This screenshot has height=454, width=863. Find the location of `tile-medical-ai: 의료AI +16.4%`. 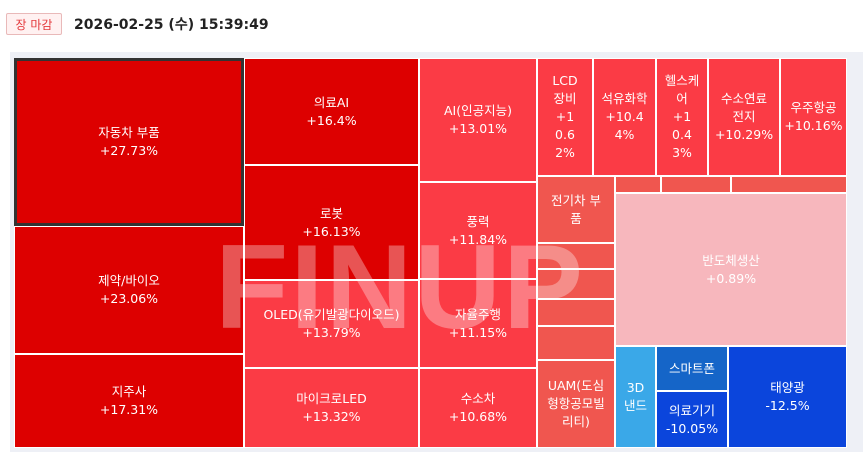

tile-medical-ai: 의료AI +16.4% is located at coordinates (331, 111).